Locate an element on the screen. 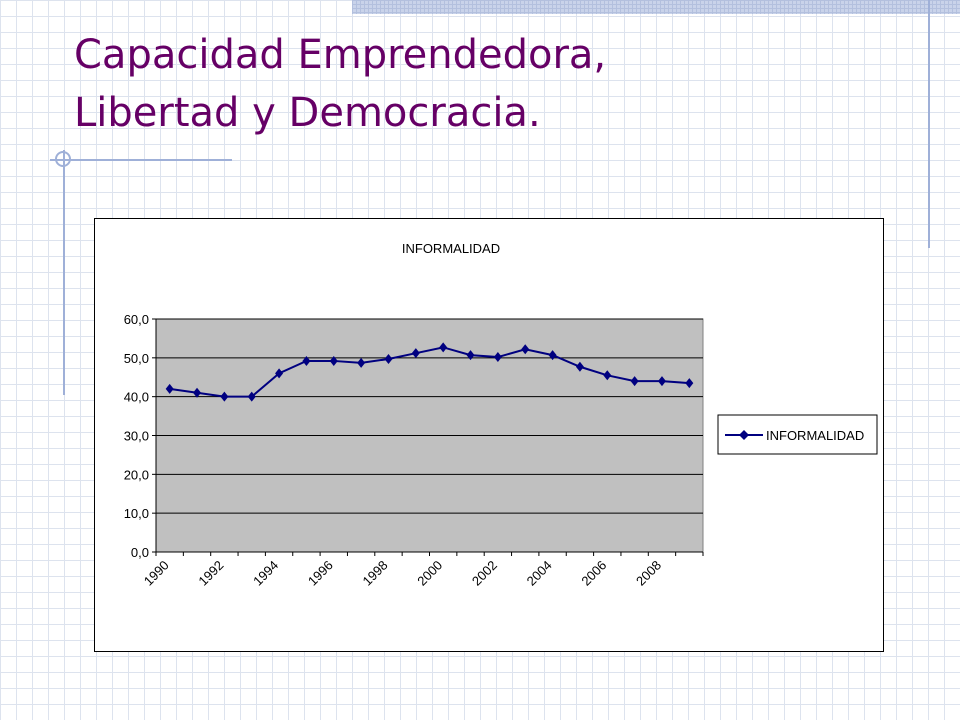 The height and width of the screenshot is (720, 960). x-tick-label: 2008 is located at coordinates (648, 573).